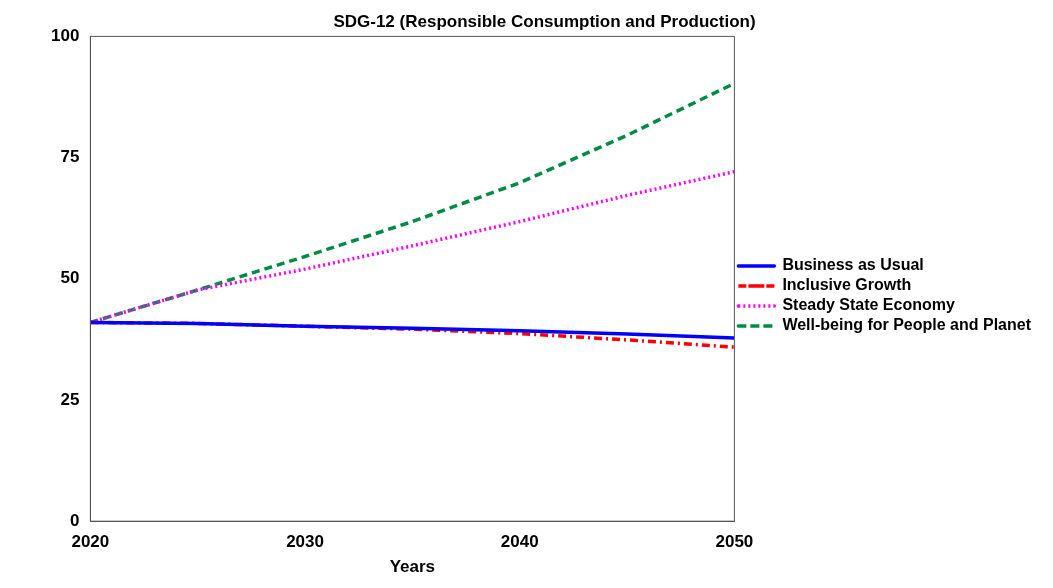  Describe the element at coordinates (70, 278) in the screenshot. I see `y-tick-label: 50` at that location.